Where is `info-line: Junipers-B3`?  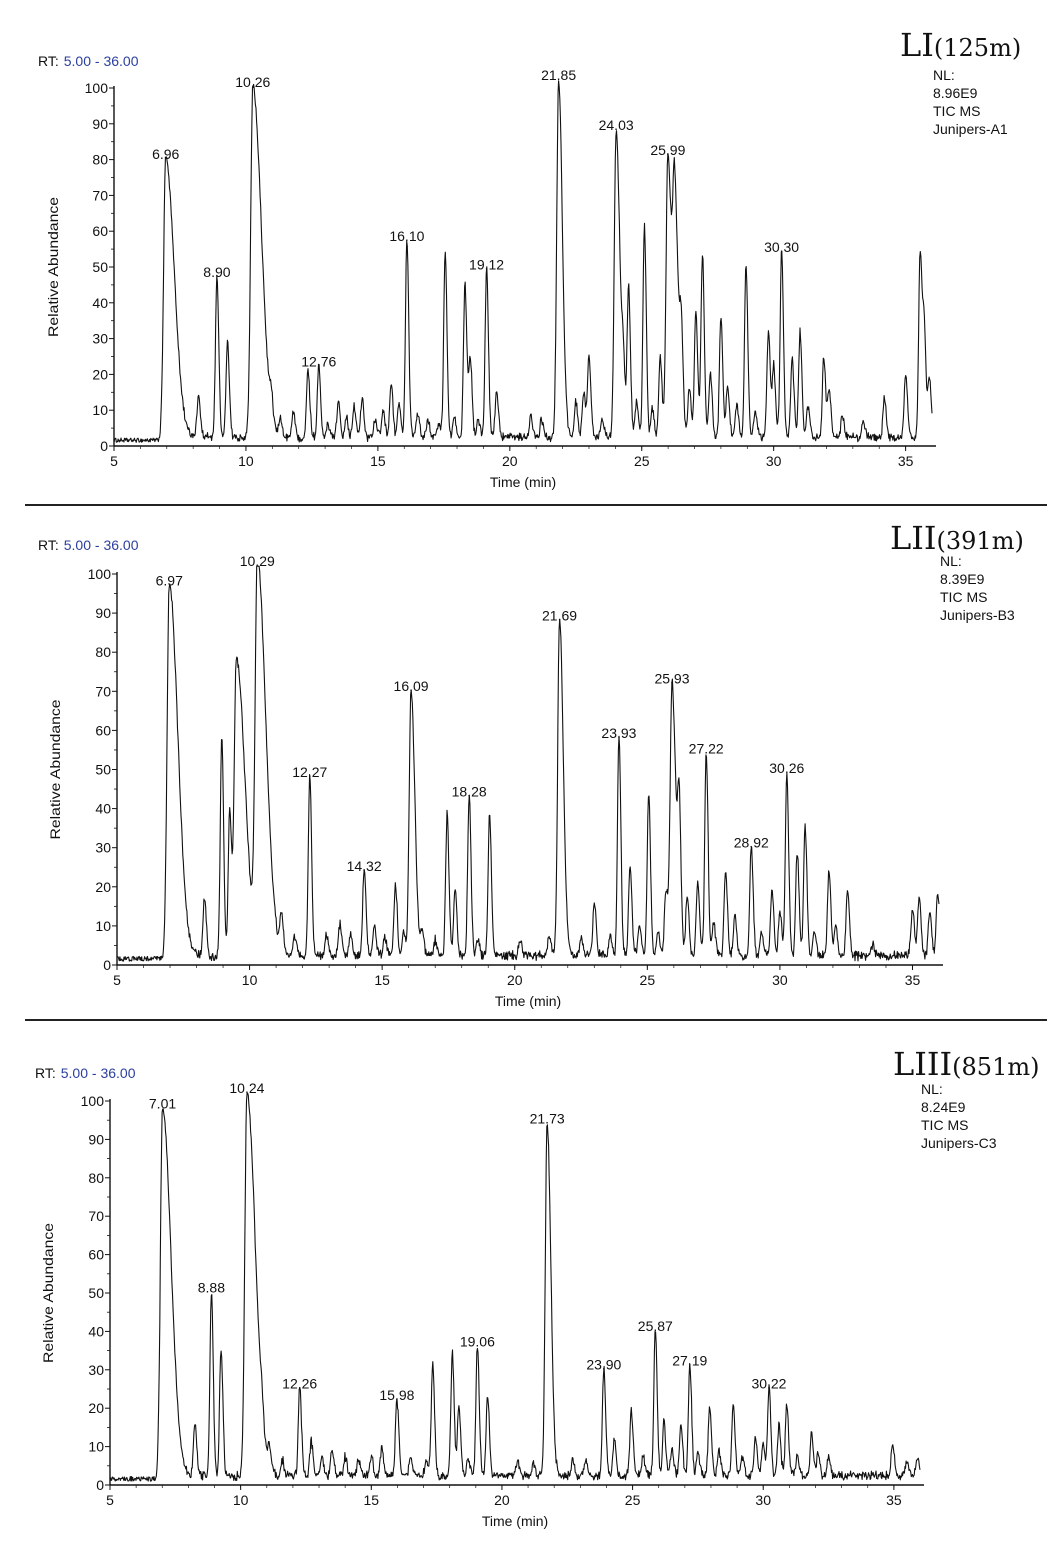
info-line: Junipers-B3 is located at coordinates (977, 615).